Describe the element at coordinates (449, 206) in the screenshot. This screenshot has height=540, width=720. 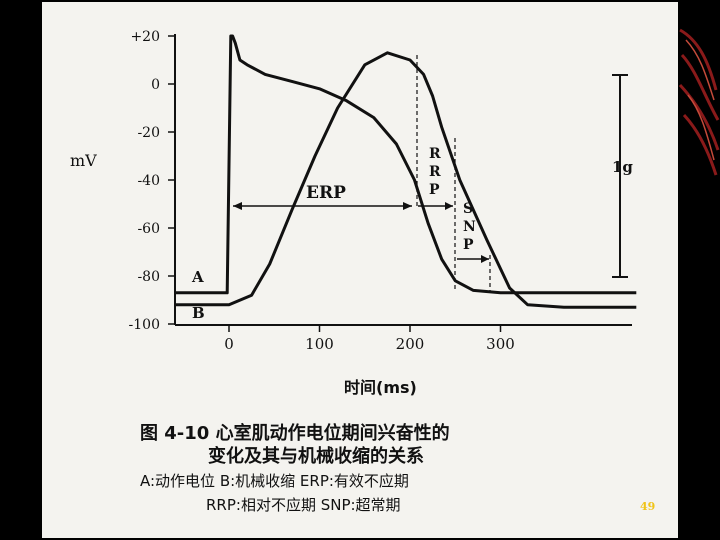
I see `rrp-arrowhead` at that location.